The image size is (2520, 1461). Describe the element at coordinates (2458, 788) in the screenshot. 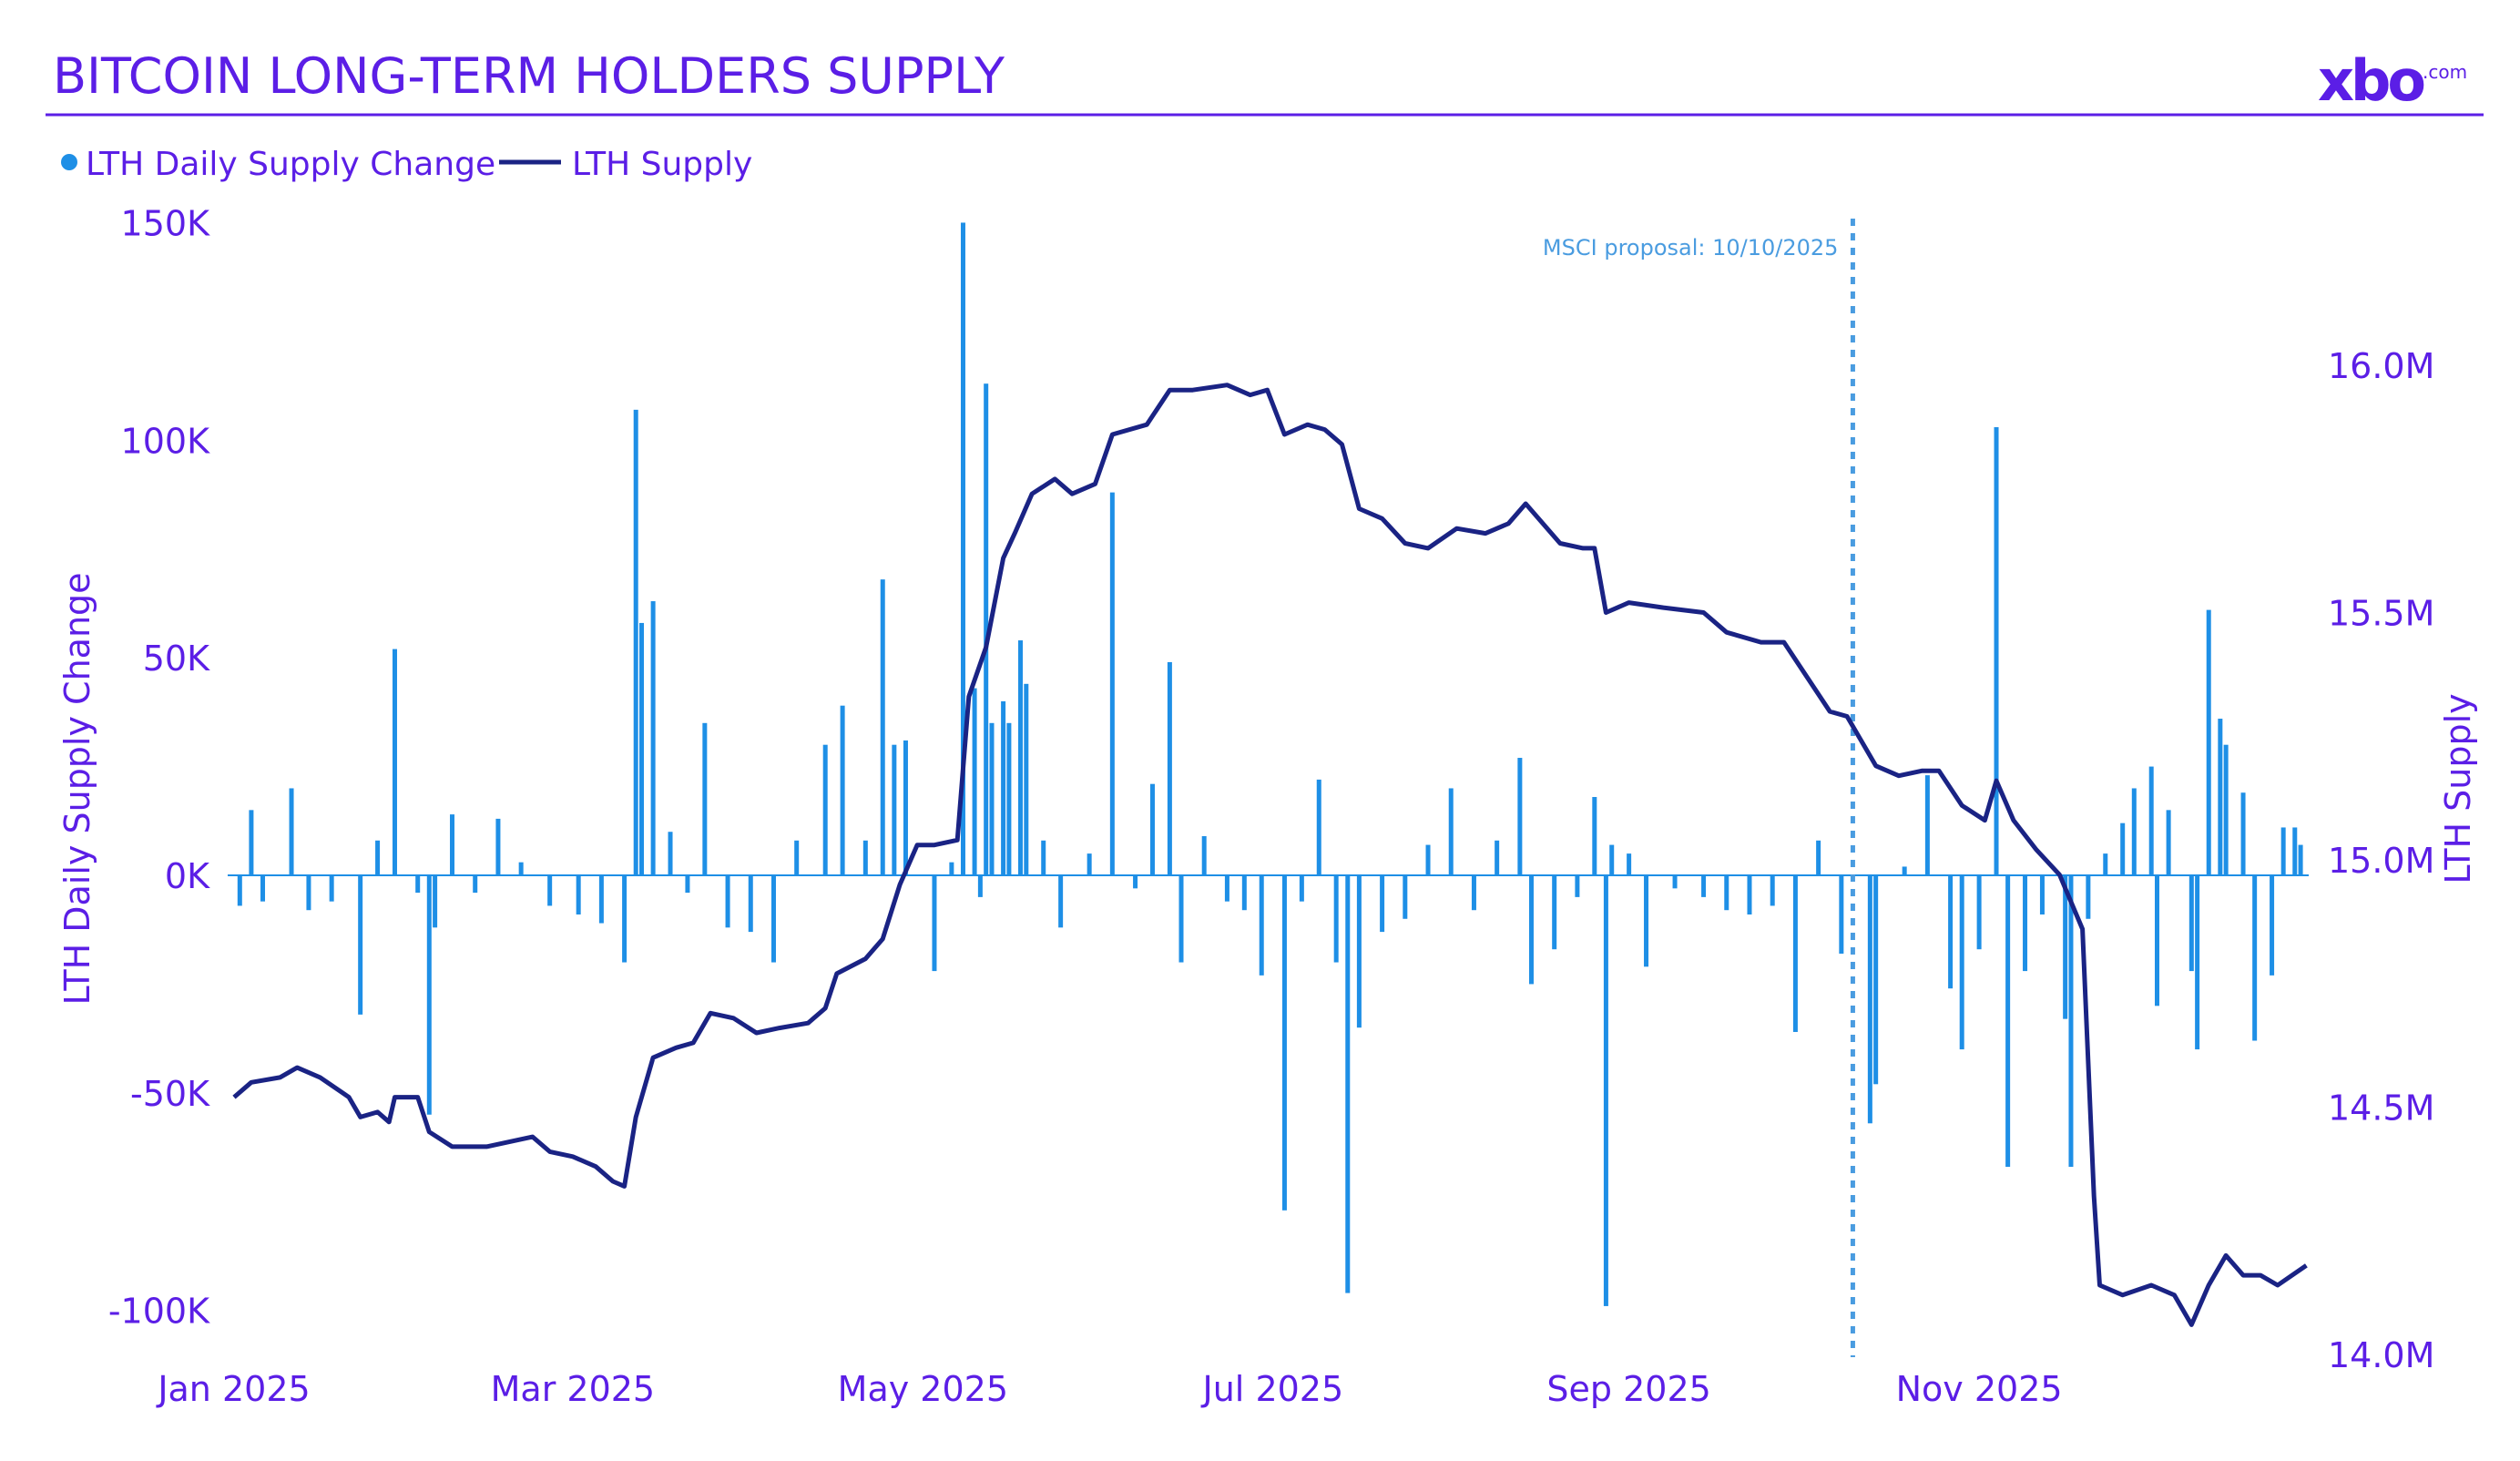

I see `y-right-axis-title: LTH Supply` at that location.